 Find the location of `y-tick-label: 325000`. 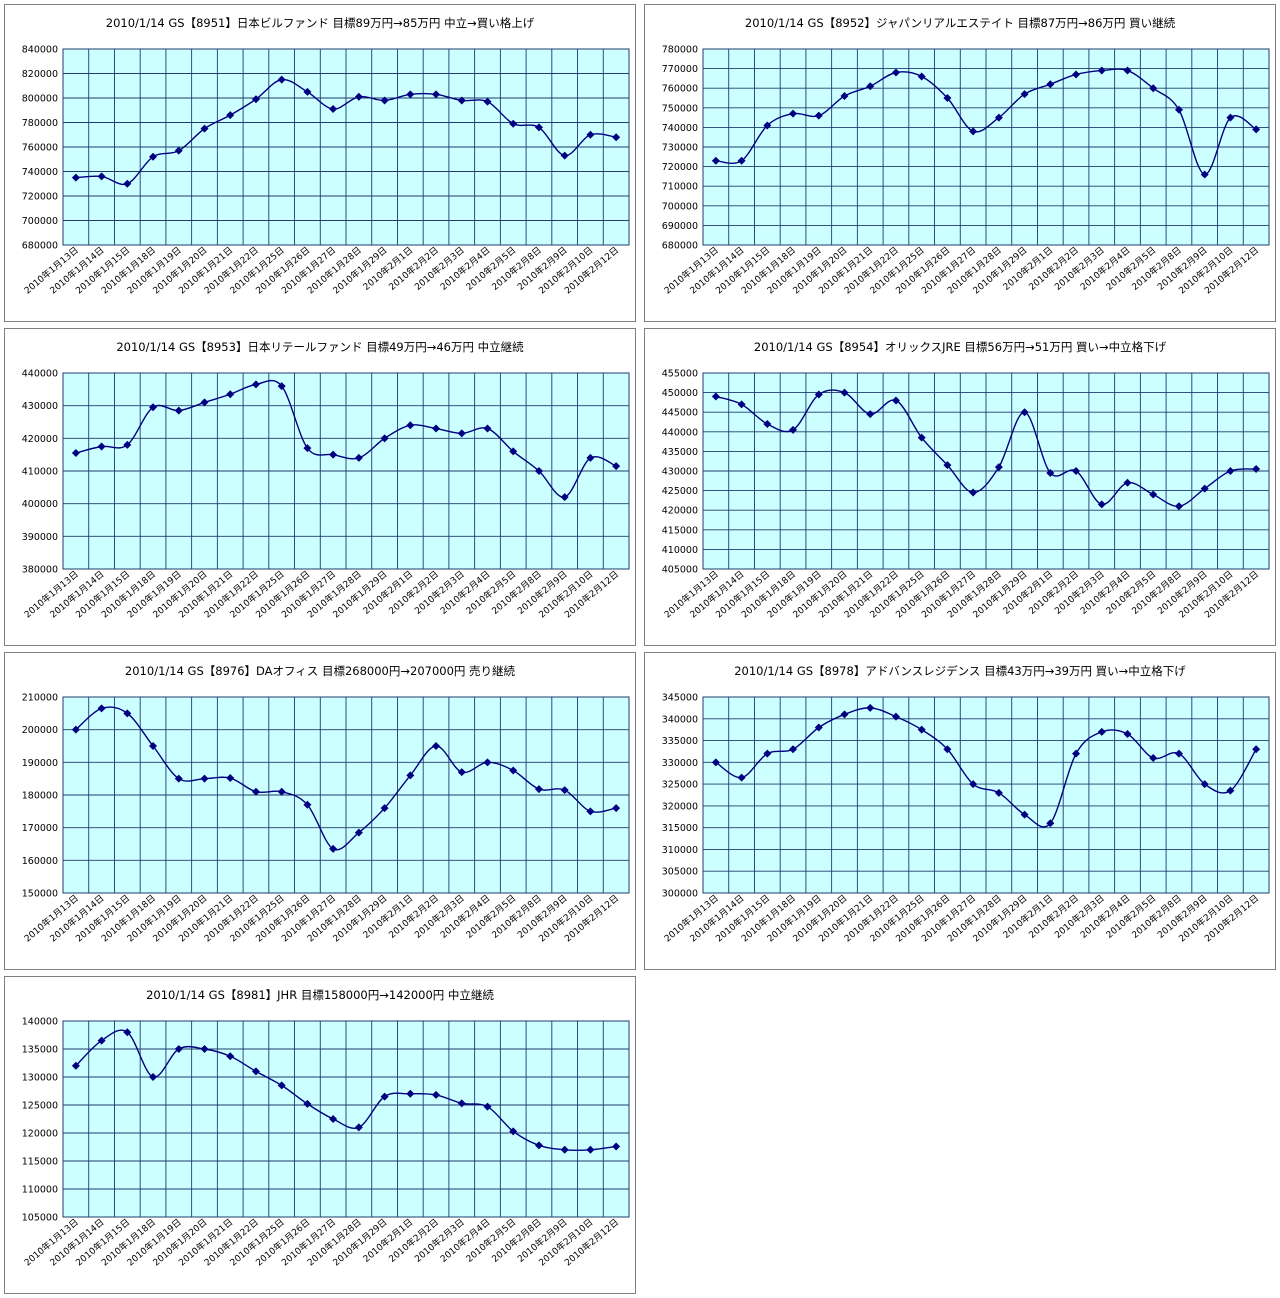

y-tick-label: 325000 is located at coordinates (680, 785).